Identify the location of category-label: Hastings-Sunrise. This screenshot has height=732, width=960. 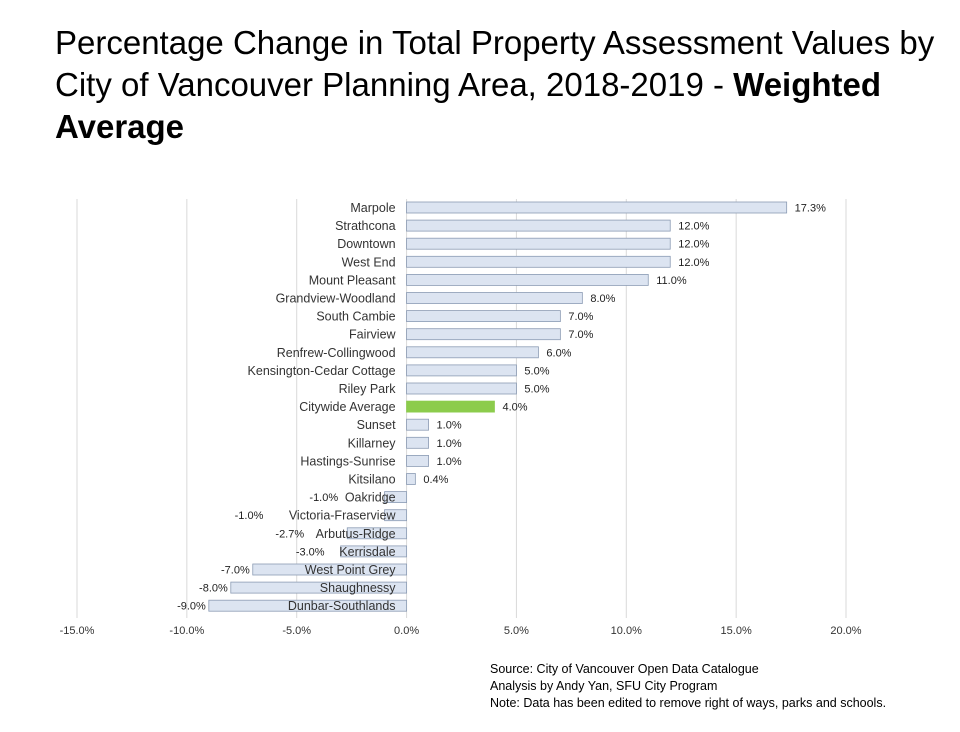
(347, 461).